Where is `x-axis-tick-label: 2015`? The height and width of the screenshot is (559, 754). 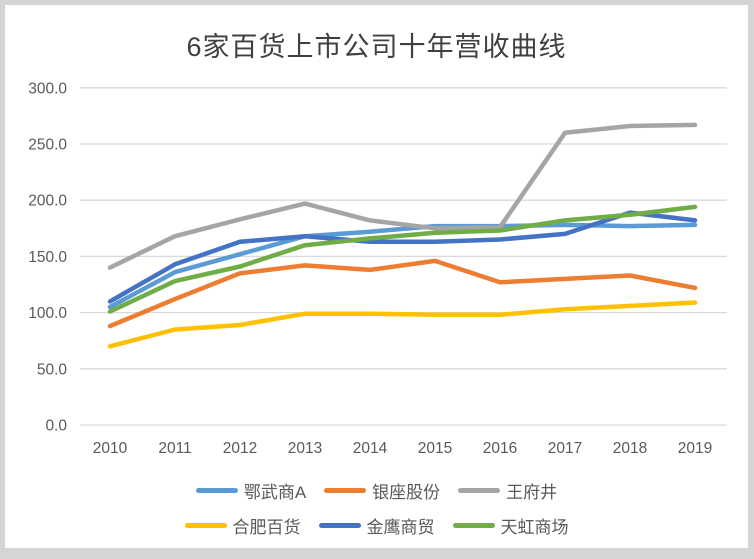 x-axis-tick-label: 2015 is located at coordinates (435, 448).